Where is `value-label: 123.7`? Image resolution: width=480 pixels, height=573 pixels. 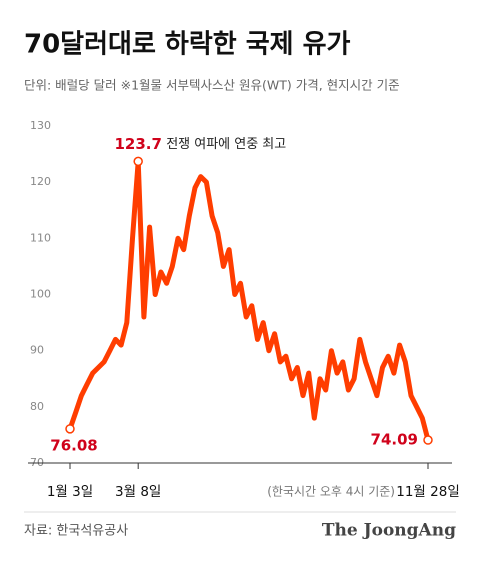 value-label: 123.7 is located at coordinates (137, 144).